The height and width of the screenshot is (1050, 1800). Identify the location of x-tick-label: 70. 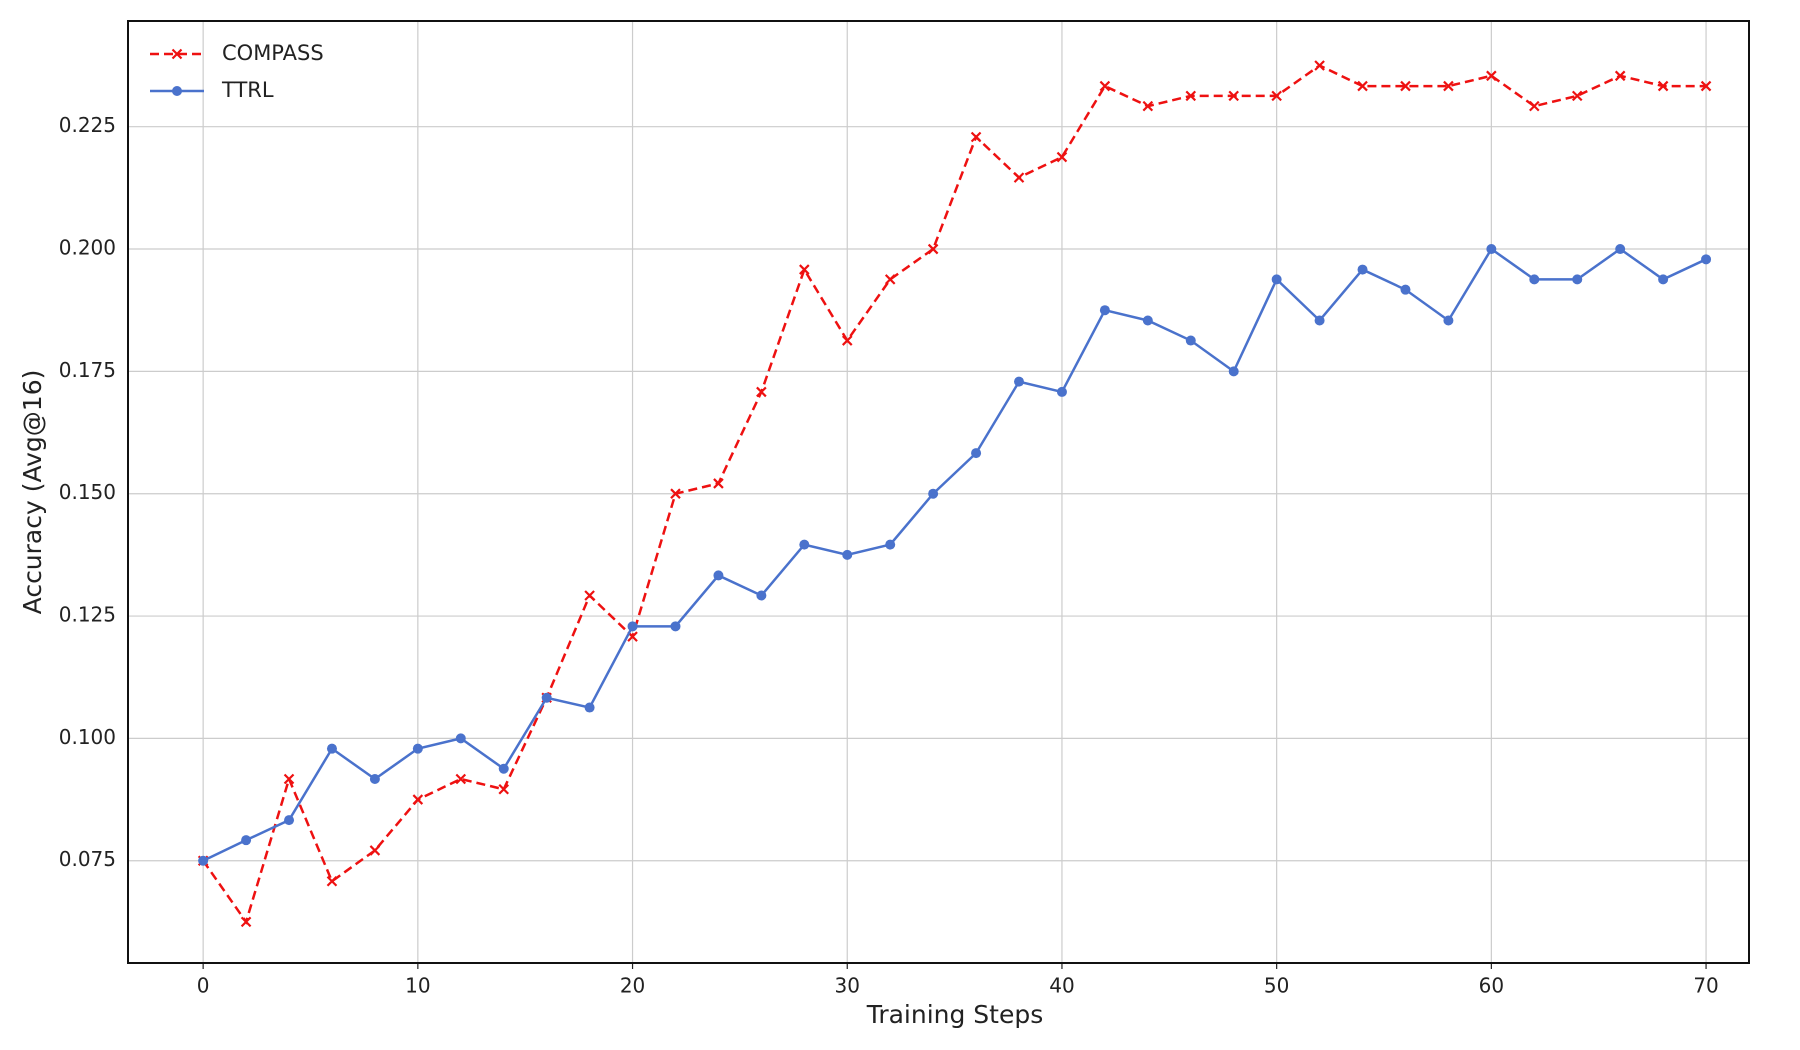
(1705, 986).